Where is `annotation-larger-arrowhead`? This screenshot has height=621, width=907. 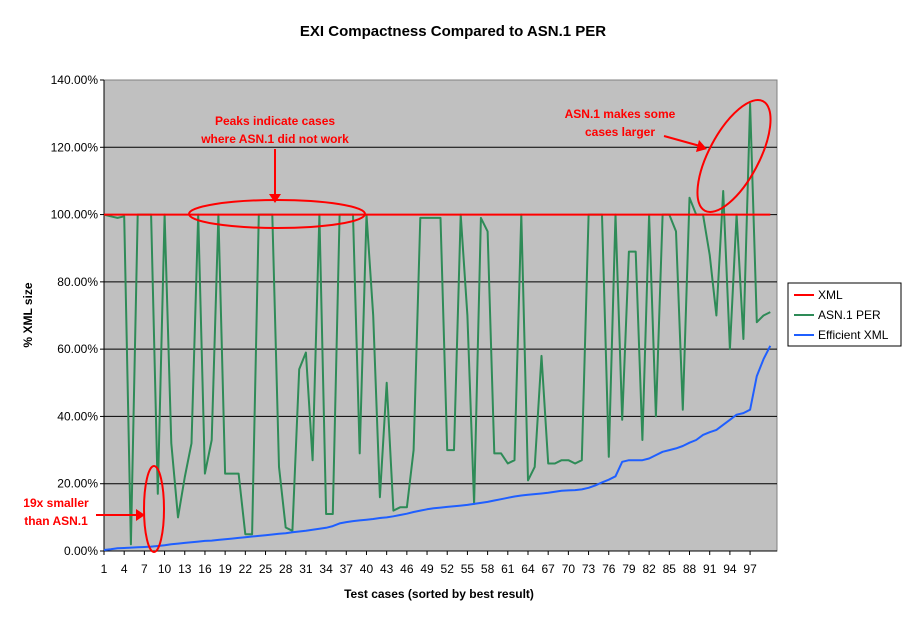 annotation-larger-arrowhead is located at coordinates (701, 146).